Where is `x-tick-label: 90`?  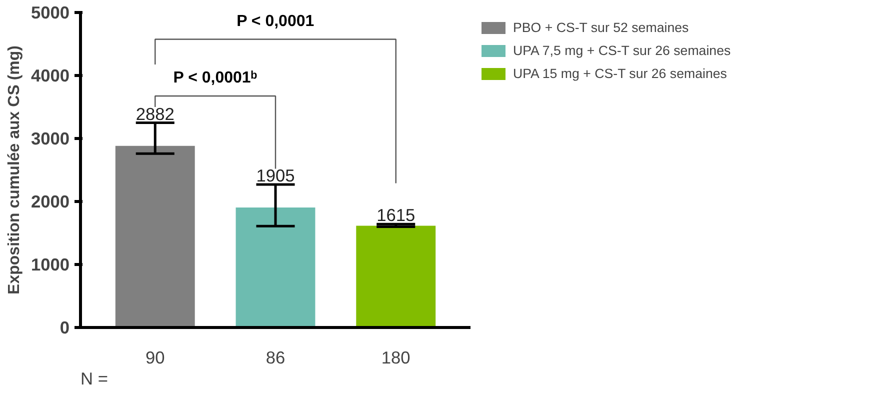
x-tick-label: 90 is located at coordinates (155, 358).